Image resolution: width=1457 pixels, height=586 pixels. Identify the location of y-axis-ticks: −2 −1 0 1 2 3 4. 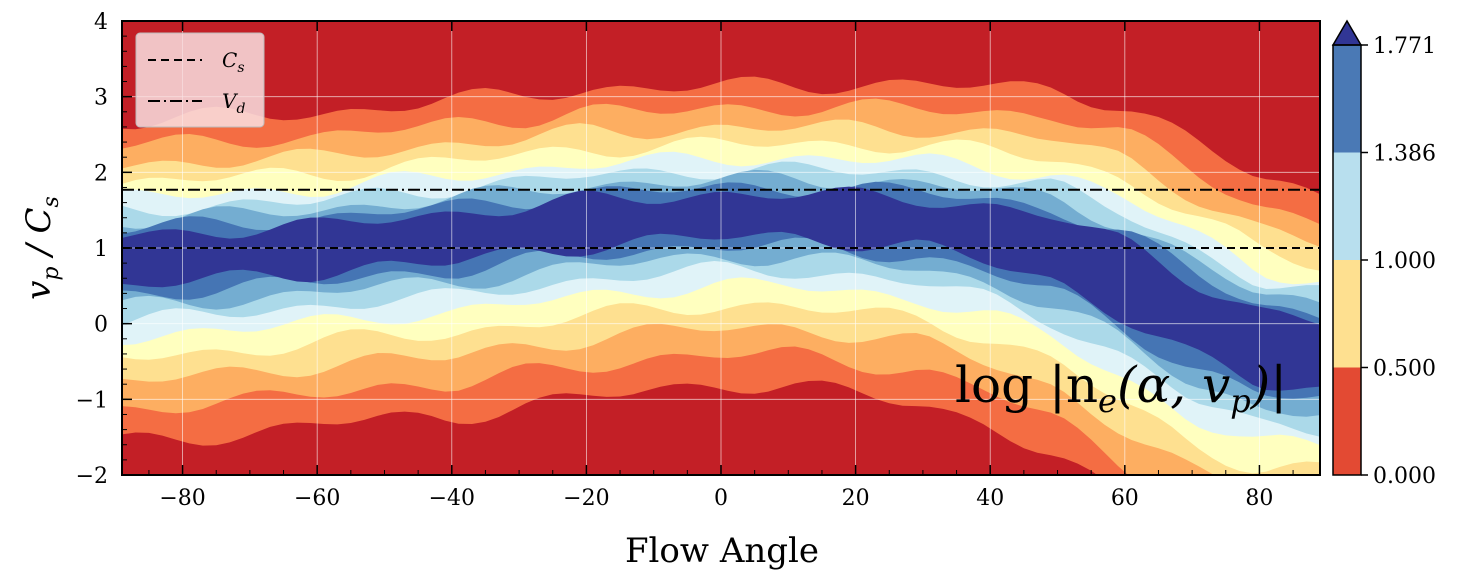
(104, 249).